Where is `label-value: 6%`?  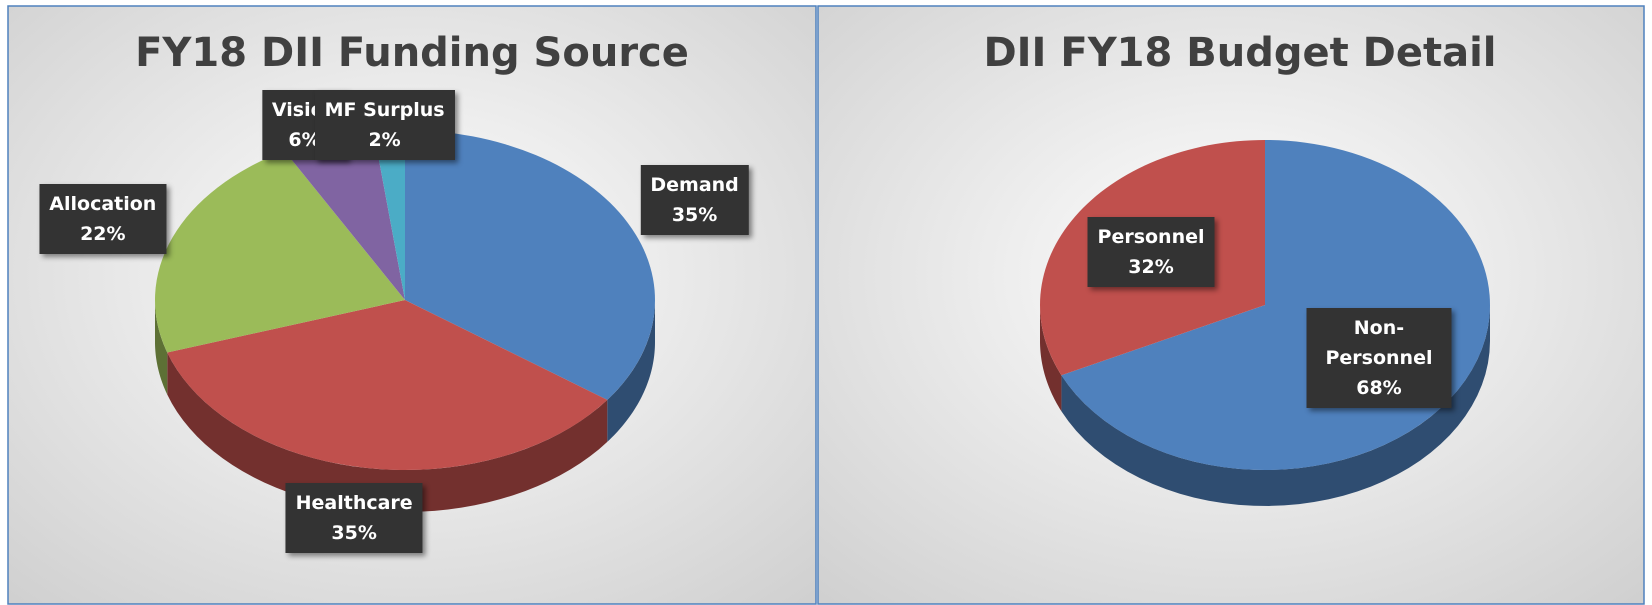
label-value: 6% is located at coordinates (304, 140).